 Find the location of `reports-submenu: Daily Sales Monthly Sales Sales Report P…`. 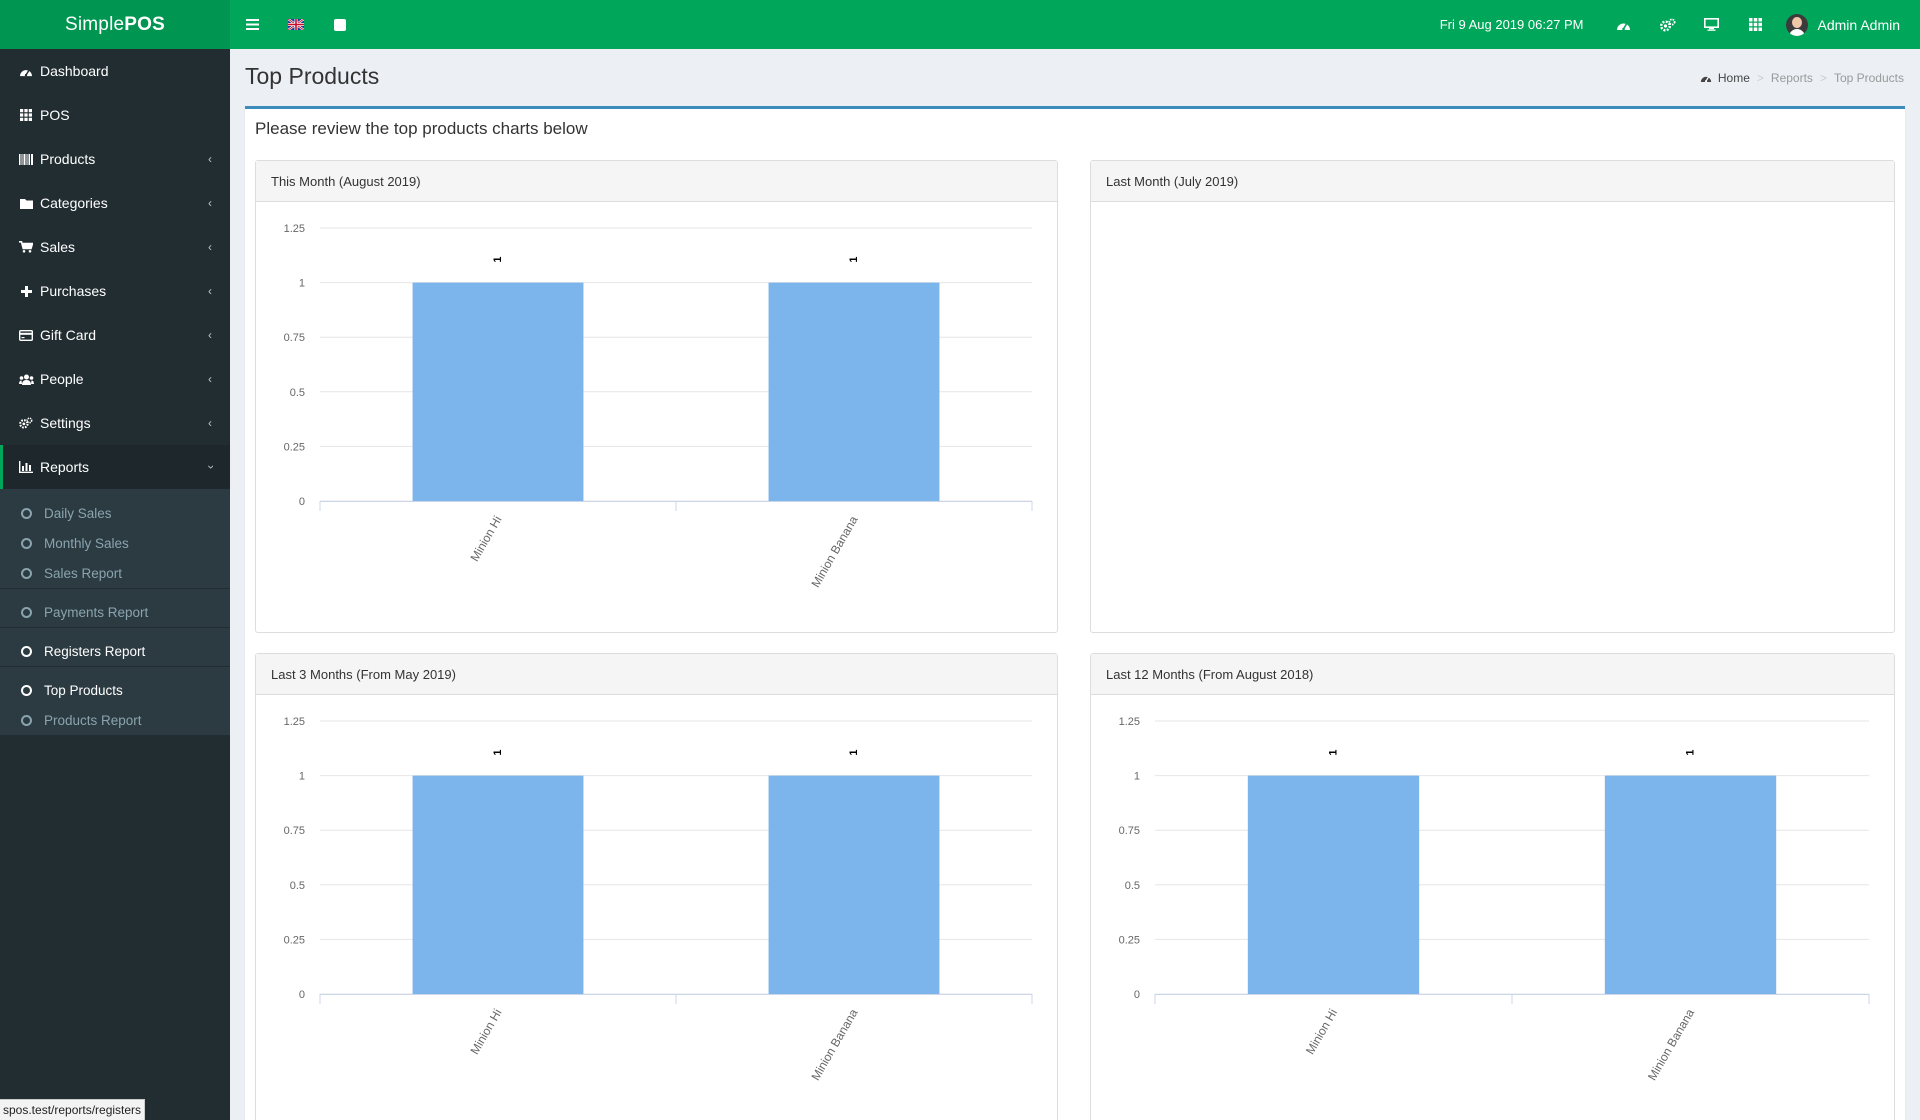

reports-submenu: Daily Sales Monthly Sales Sales Report P… is located at coordinates (115, 612).